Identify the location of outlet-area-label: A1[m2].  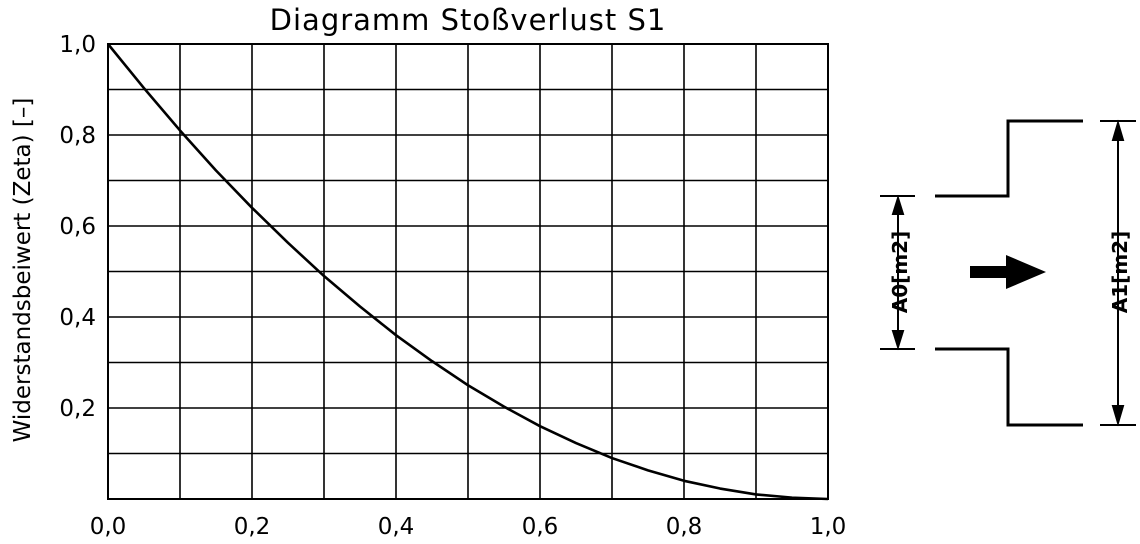
(1120, 272).